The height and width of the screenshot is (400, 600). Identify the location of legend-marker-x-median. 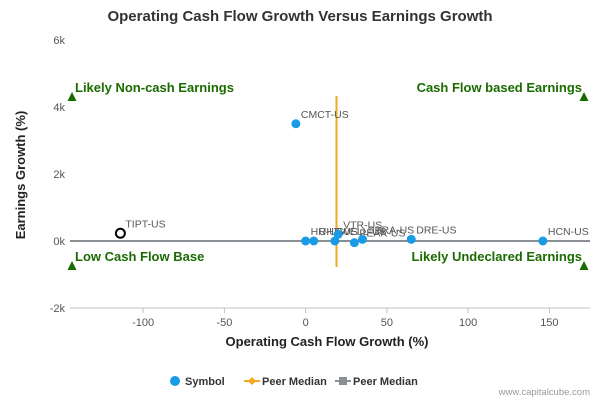
(252, 381).